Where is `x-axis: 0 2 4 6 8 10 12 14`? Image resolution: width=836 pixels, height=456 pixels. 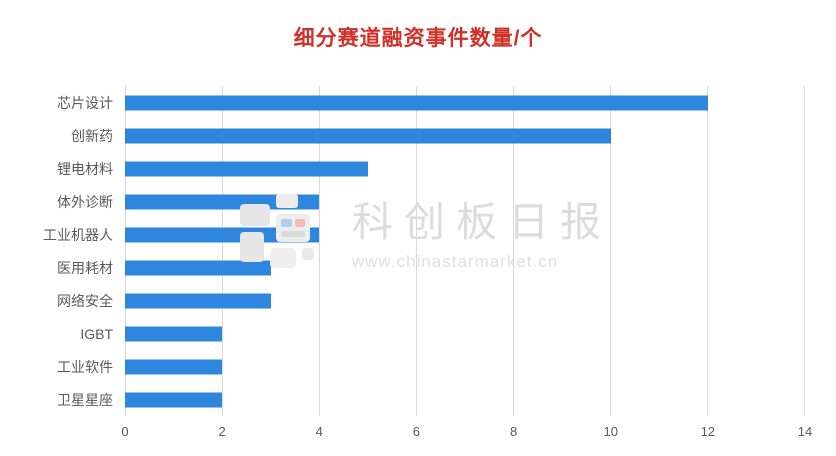
x-axis: 0 2 4 6 8 10 12 14 is located at coordinates (466, 429).